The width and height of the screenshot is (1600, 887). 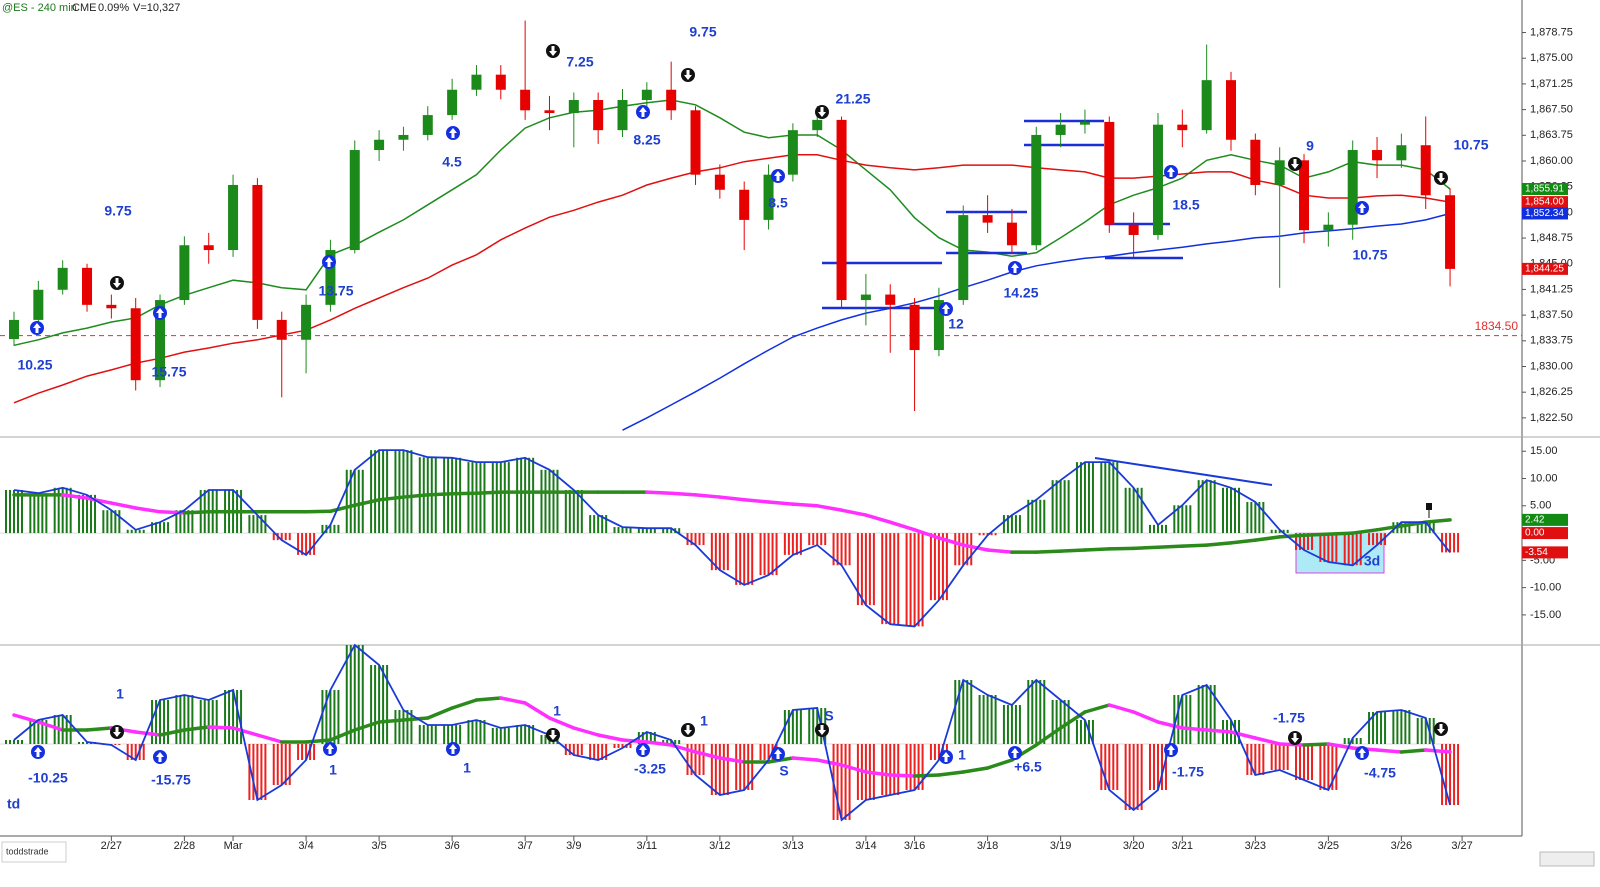 What do you see at coordinates (1551, 161) in the screenshot?
I see `y-tick-label: 1,860.00` at bounding box center [1551, 161].